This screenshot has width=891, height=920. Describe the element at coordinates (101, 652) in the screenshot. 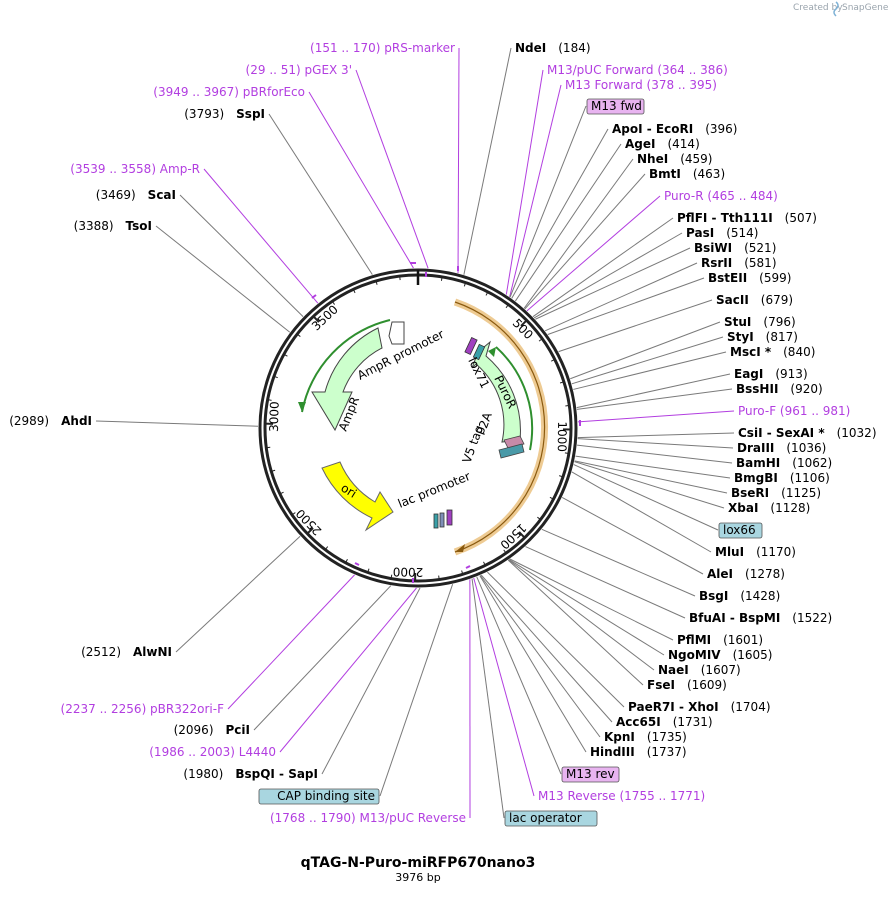

I see `enzyme-position: (2512)` at that location.